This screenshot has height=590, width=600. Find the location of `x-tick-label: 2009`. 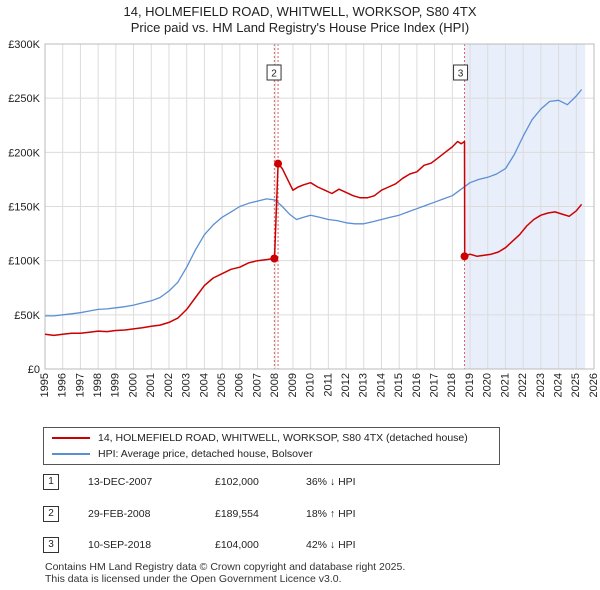

x-tick-label: 2009 is located at coordinates (293, 385).